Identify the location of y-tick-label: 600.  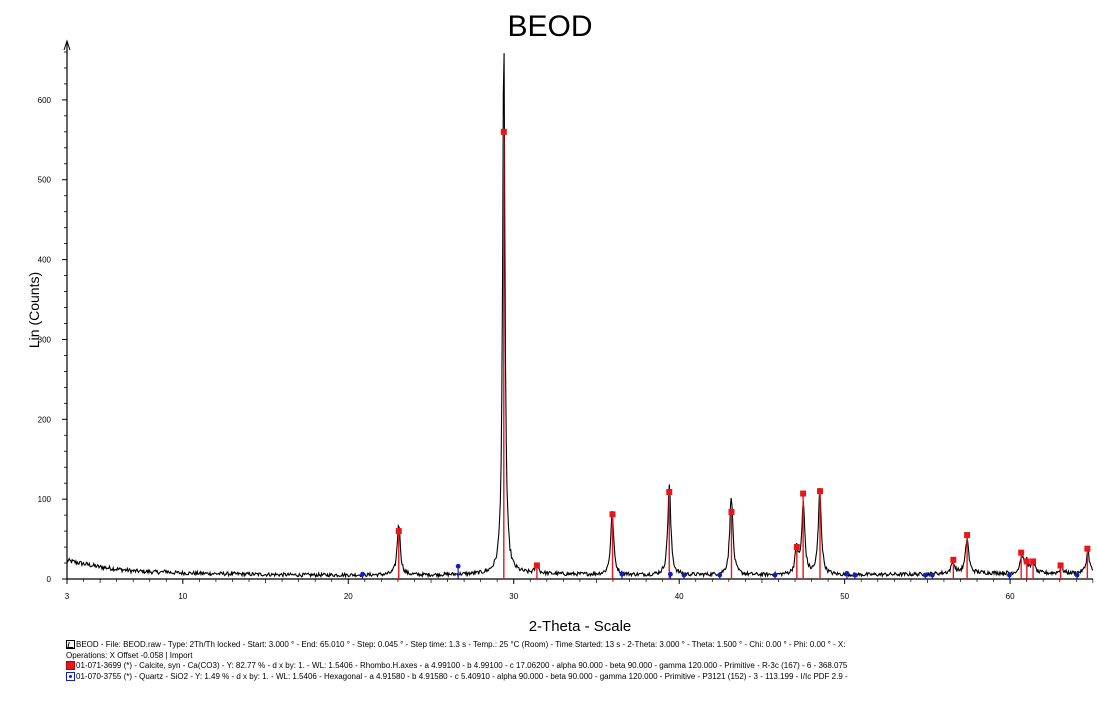
(45, 100).